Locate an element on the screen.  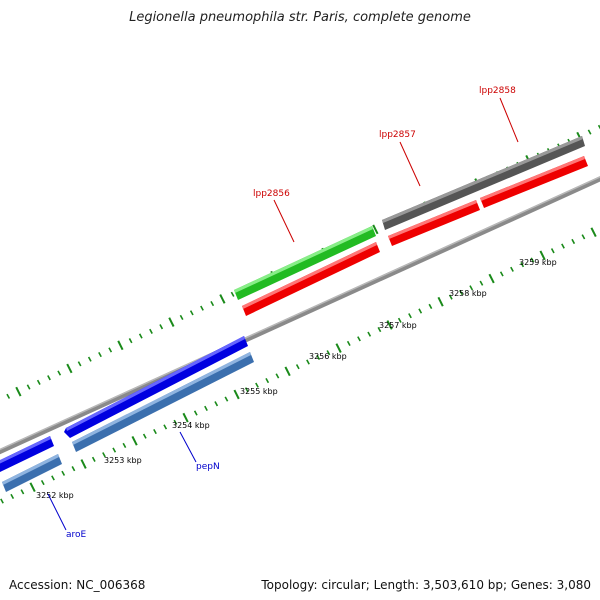
scale-label: 3254 kbp is located at coordinates (191, 425).